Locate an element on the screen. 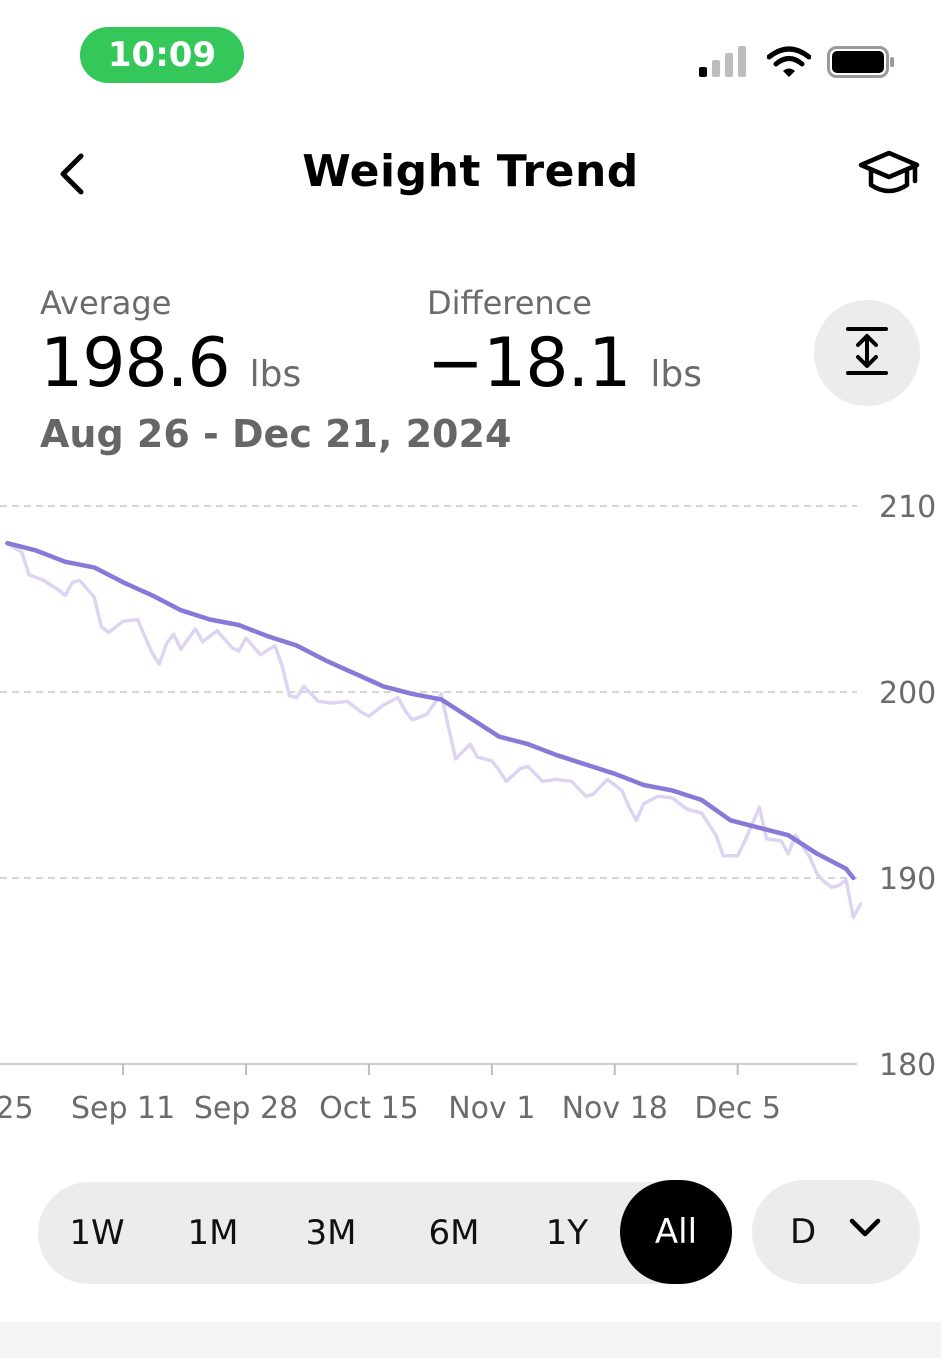  average-stat: Average 198.6 lbs is located at coordinates (170, 343).